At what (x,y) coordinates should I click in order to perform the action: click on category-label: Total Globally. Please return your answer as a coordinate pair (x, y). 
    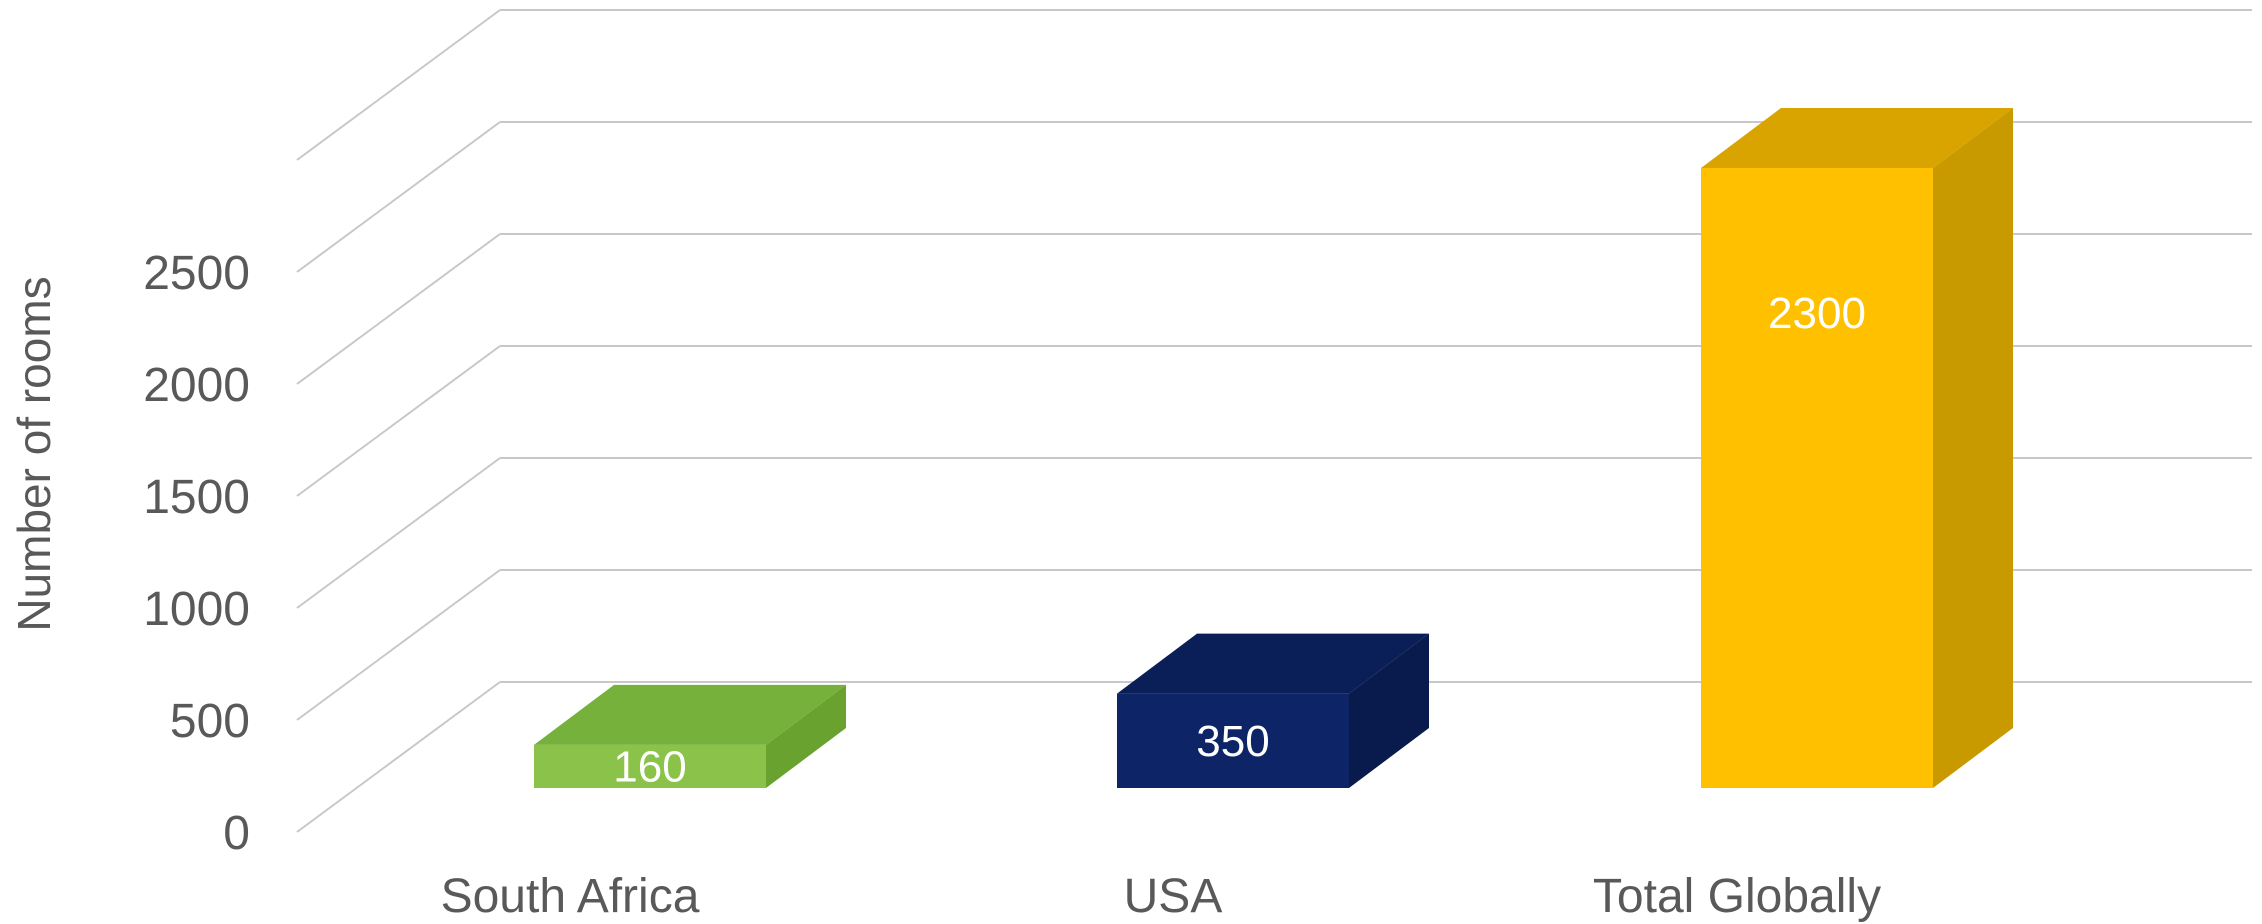
    Looking at the image, I should click on (1737, 896).